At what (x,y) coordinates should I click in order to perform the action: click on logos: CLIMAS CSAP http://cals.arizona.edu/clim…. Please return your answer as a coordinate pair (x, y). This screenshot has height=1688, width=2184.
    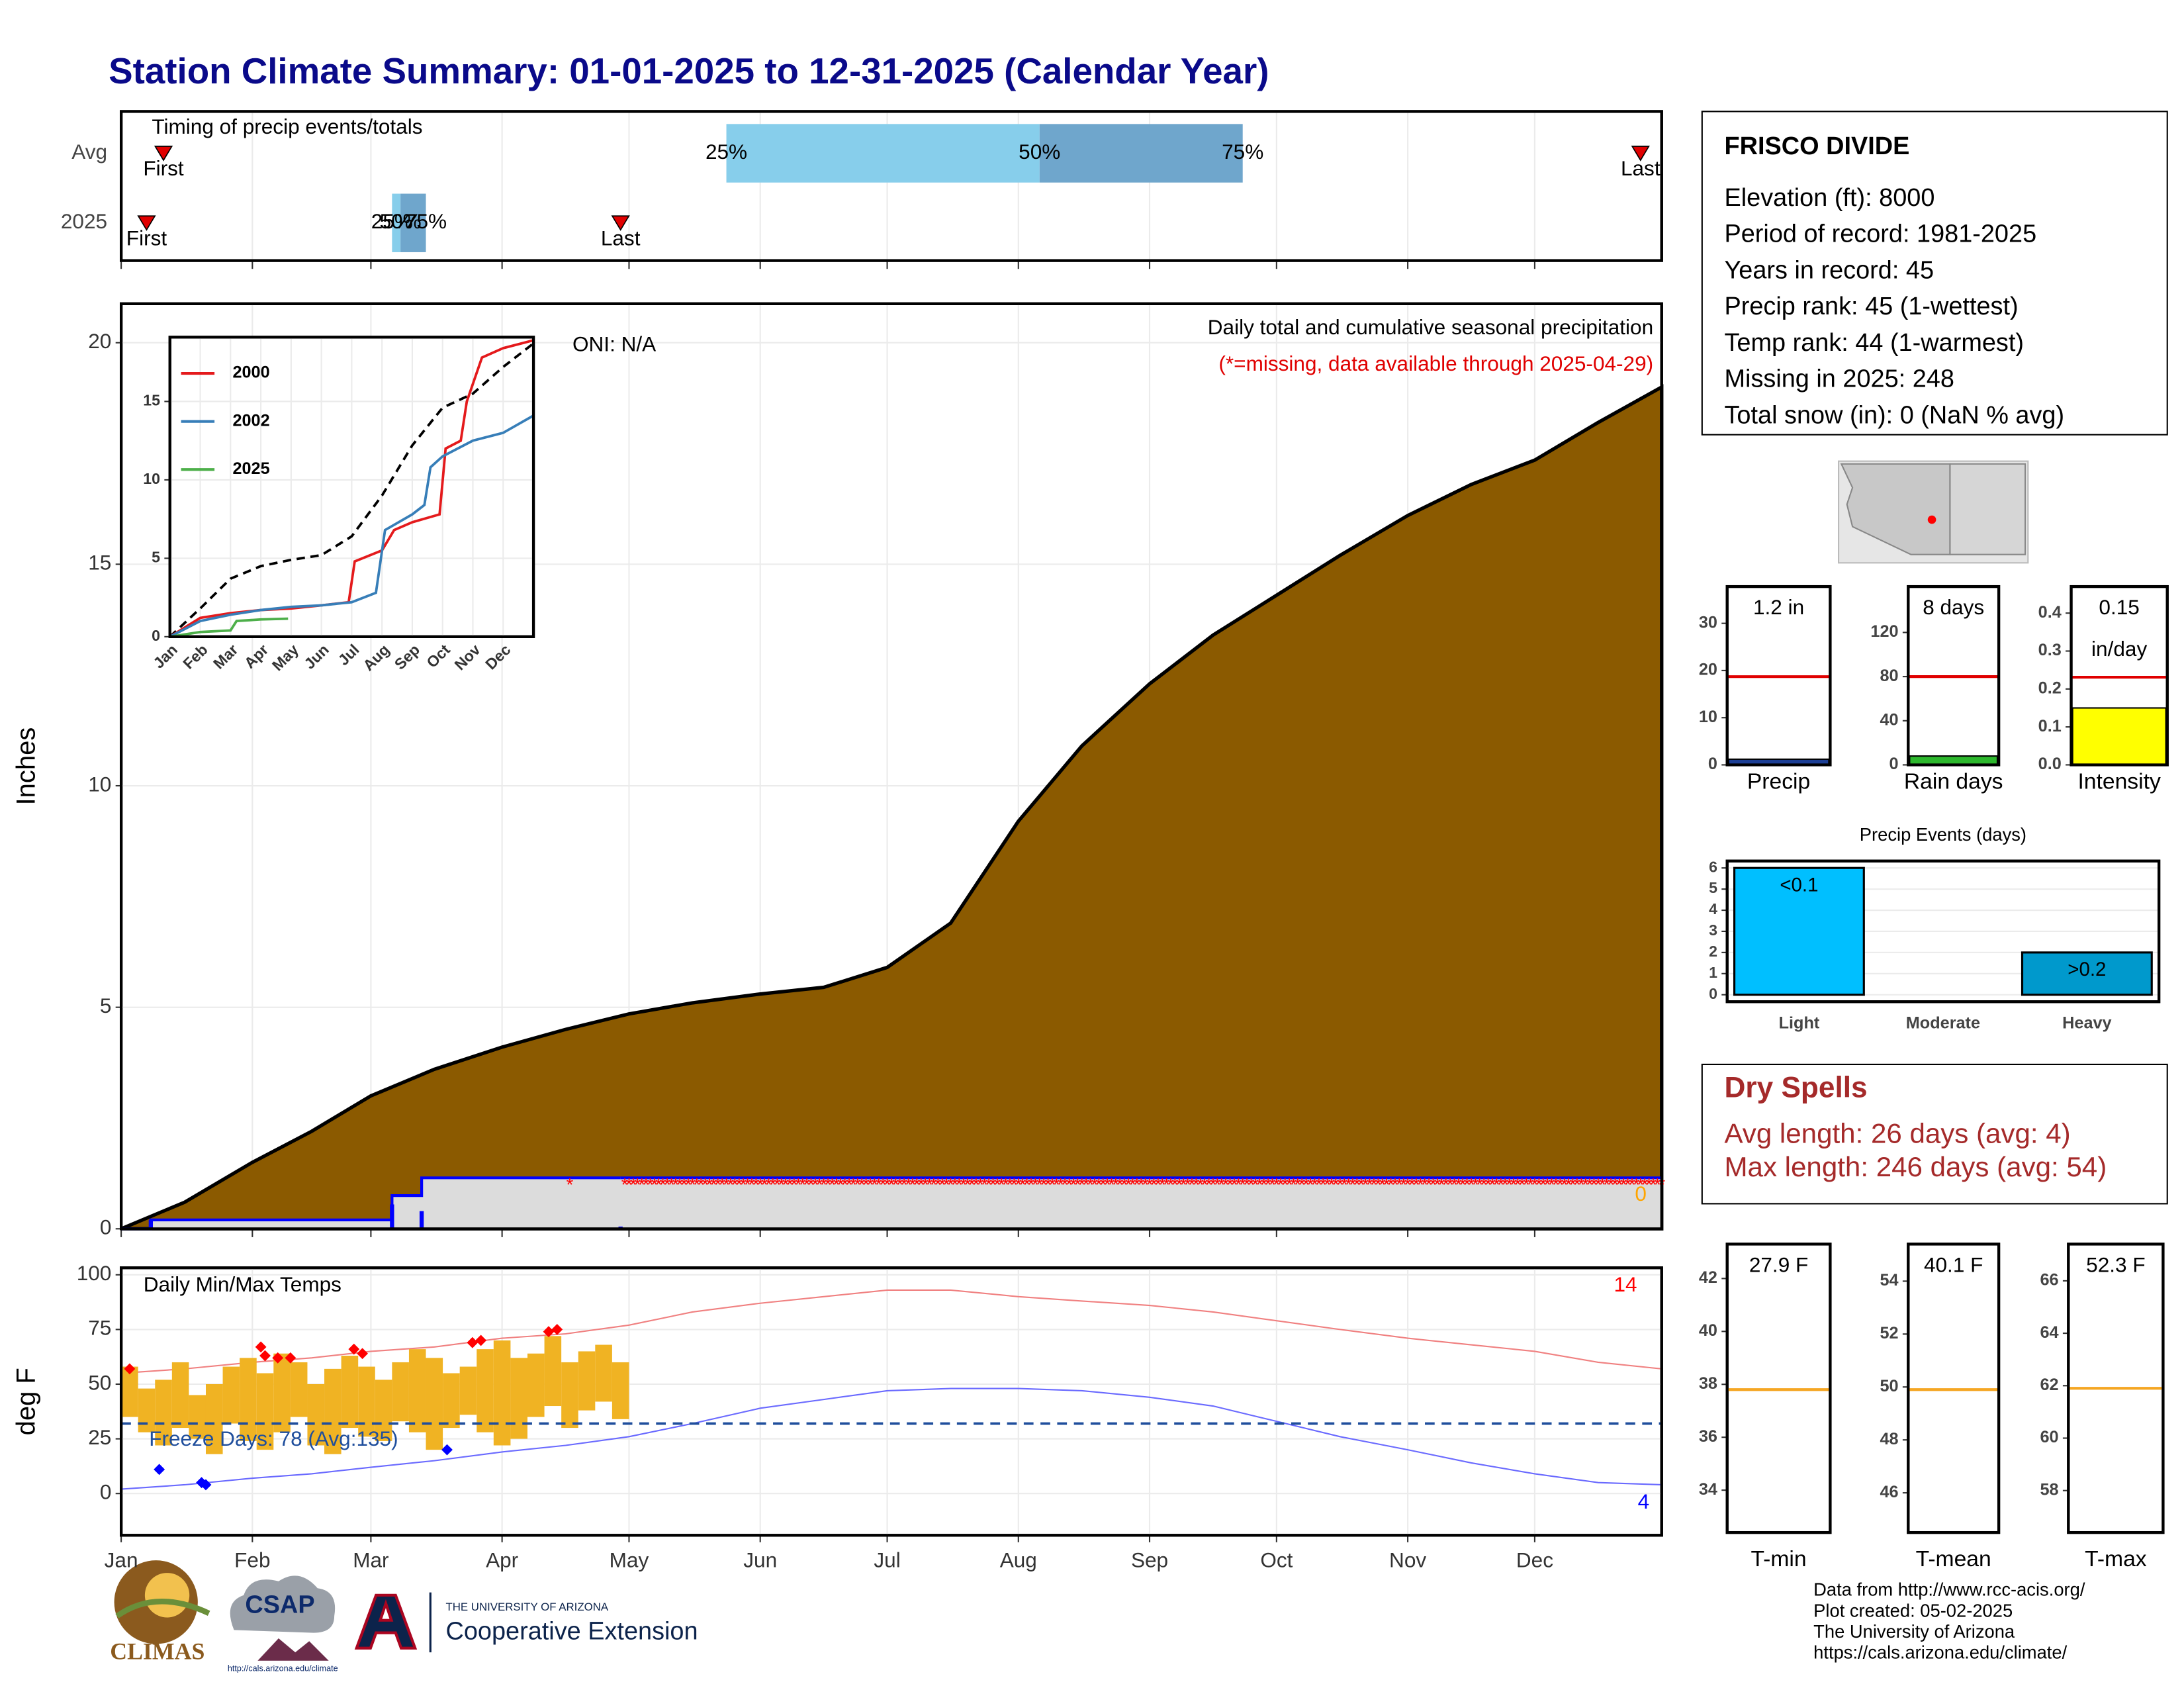
    Looking at the image, I should click on (404, 1616).